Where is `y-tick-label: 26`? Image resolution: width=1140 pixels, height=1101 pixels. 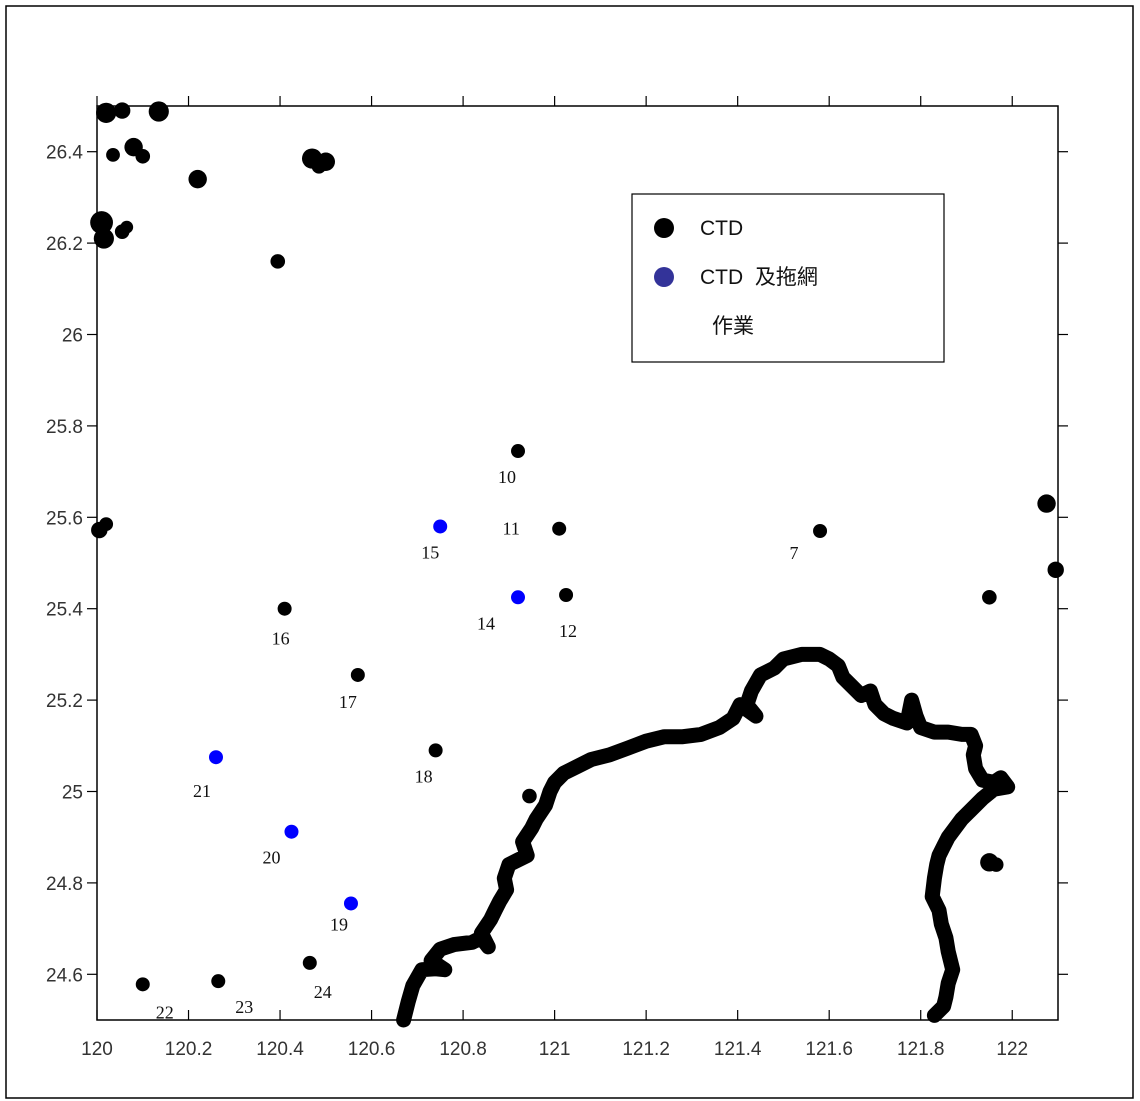
y-tick-label: 26 is located at coordinates (72, 336).